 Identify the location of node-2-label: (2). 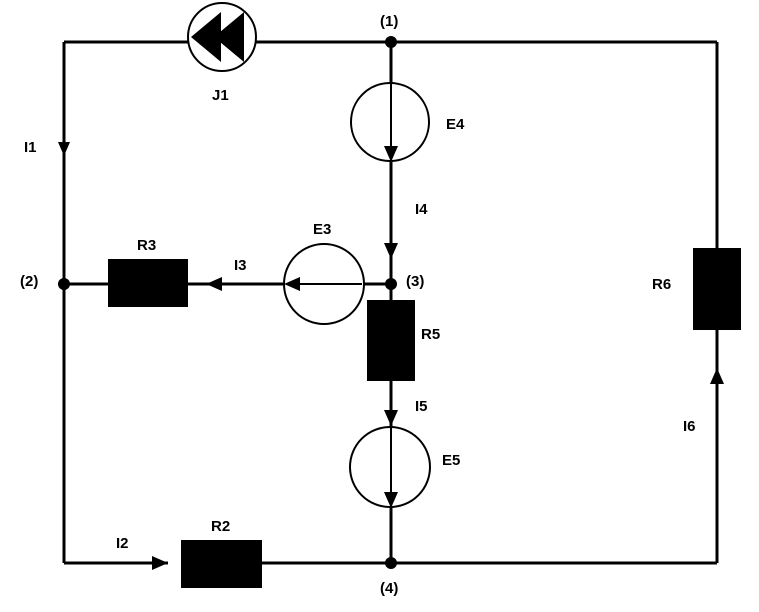
(29, 281).